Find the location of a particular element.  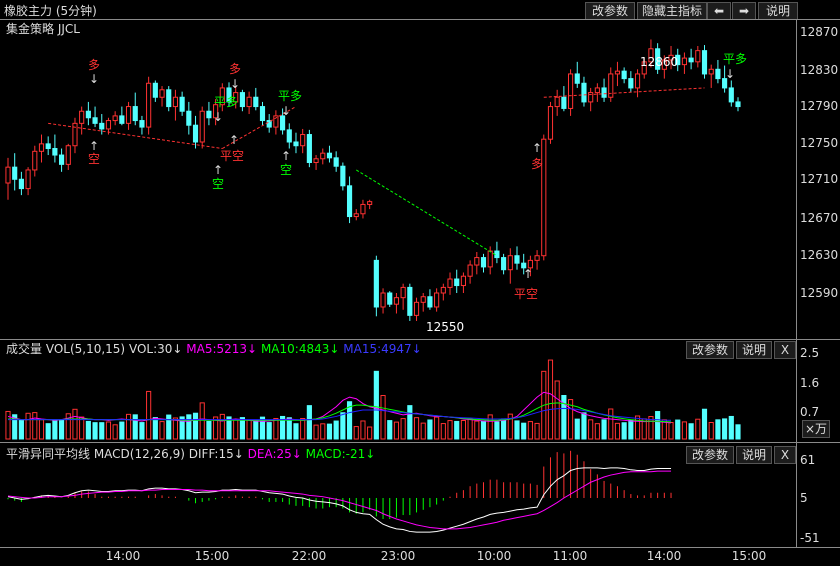

arrow-down-icon: ↓ is located at coordinates (235, 84).